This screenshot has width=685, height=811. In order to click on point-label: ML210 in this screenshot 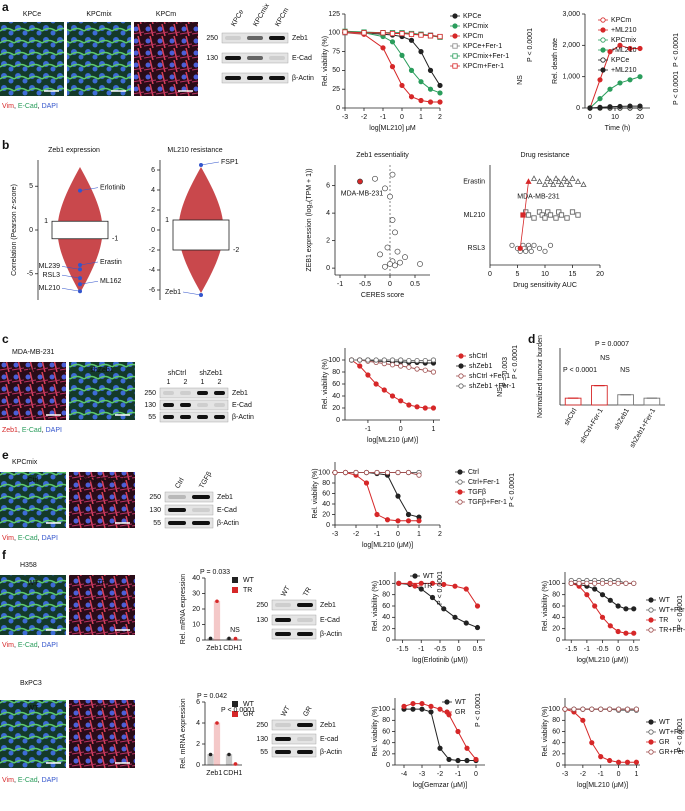, I will do `click(50, 288)`.